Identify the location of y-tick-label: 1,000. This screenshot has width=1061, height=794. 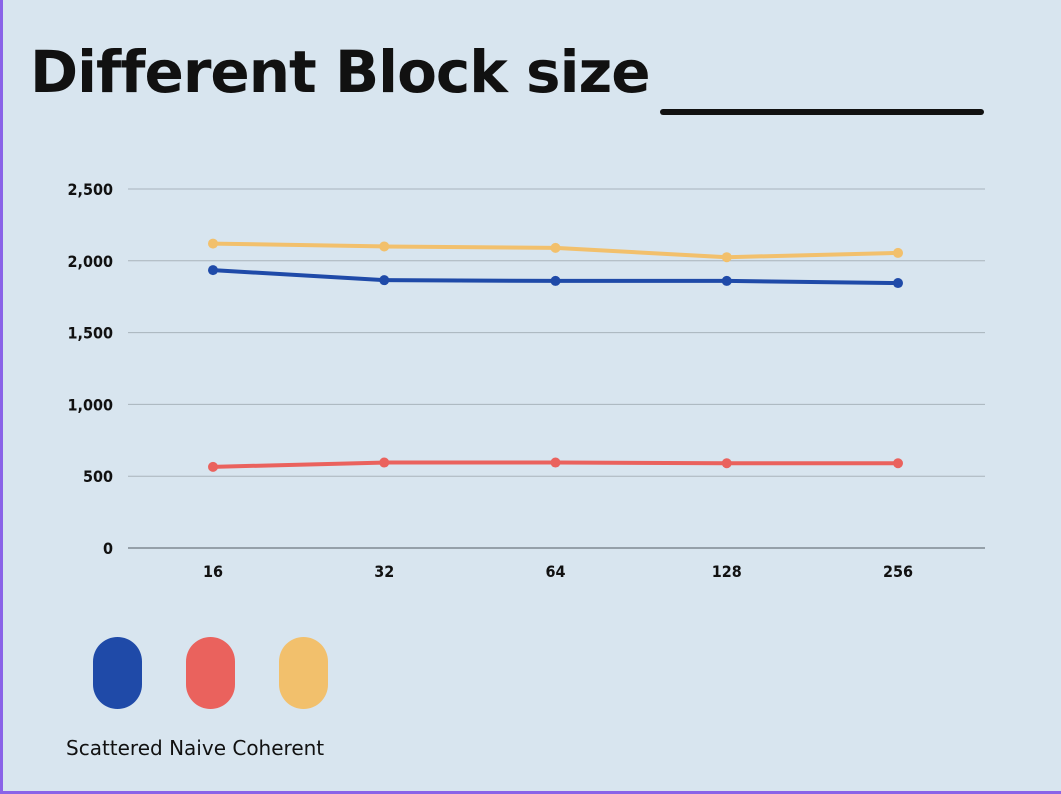
(90, 404).